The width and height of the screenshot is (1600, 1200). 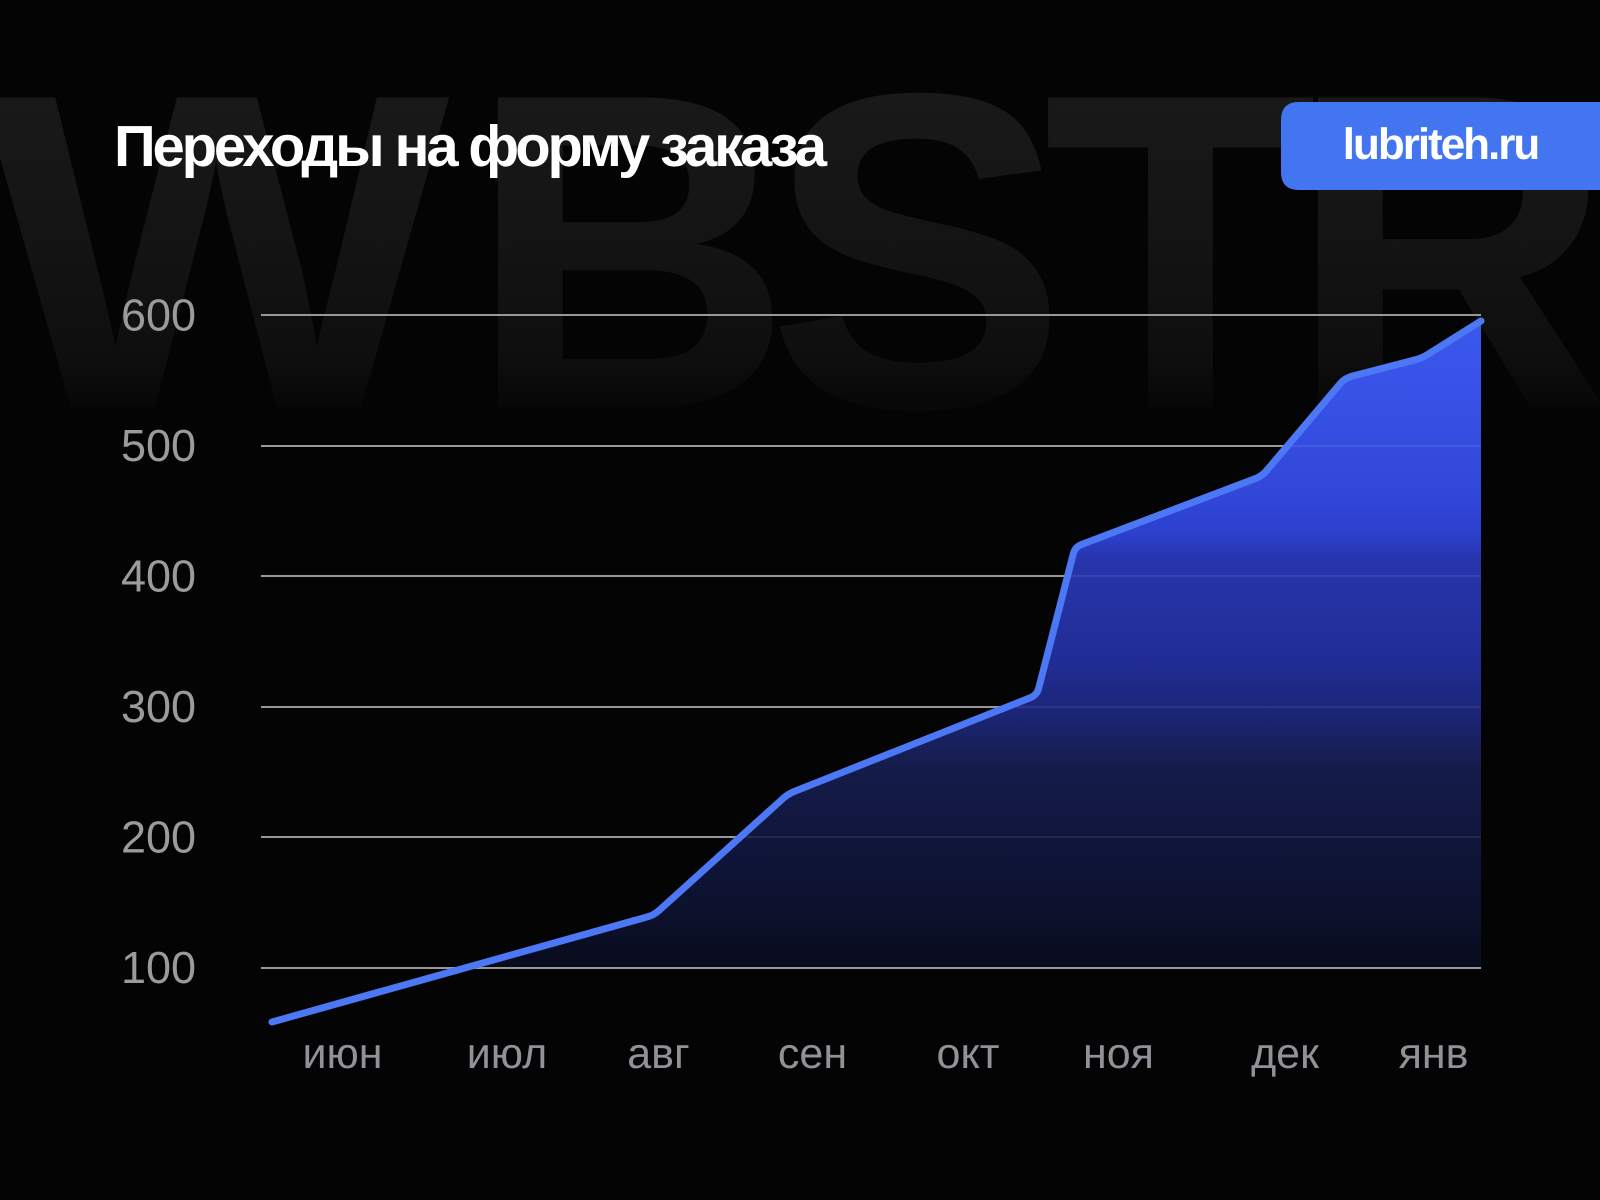 I want to click on svg-text: сен, so click(x=812, y=1054).